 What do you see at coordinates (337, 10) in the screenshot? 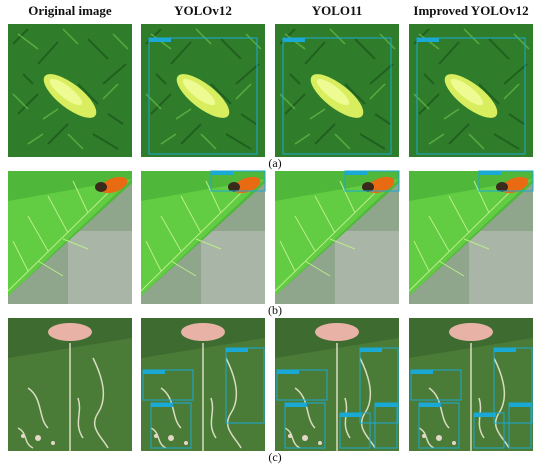
I see `column-header: YOLO11` at bounding box center [337, 10].